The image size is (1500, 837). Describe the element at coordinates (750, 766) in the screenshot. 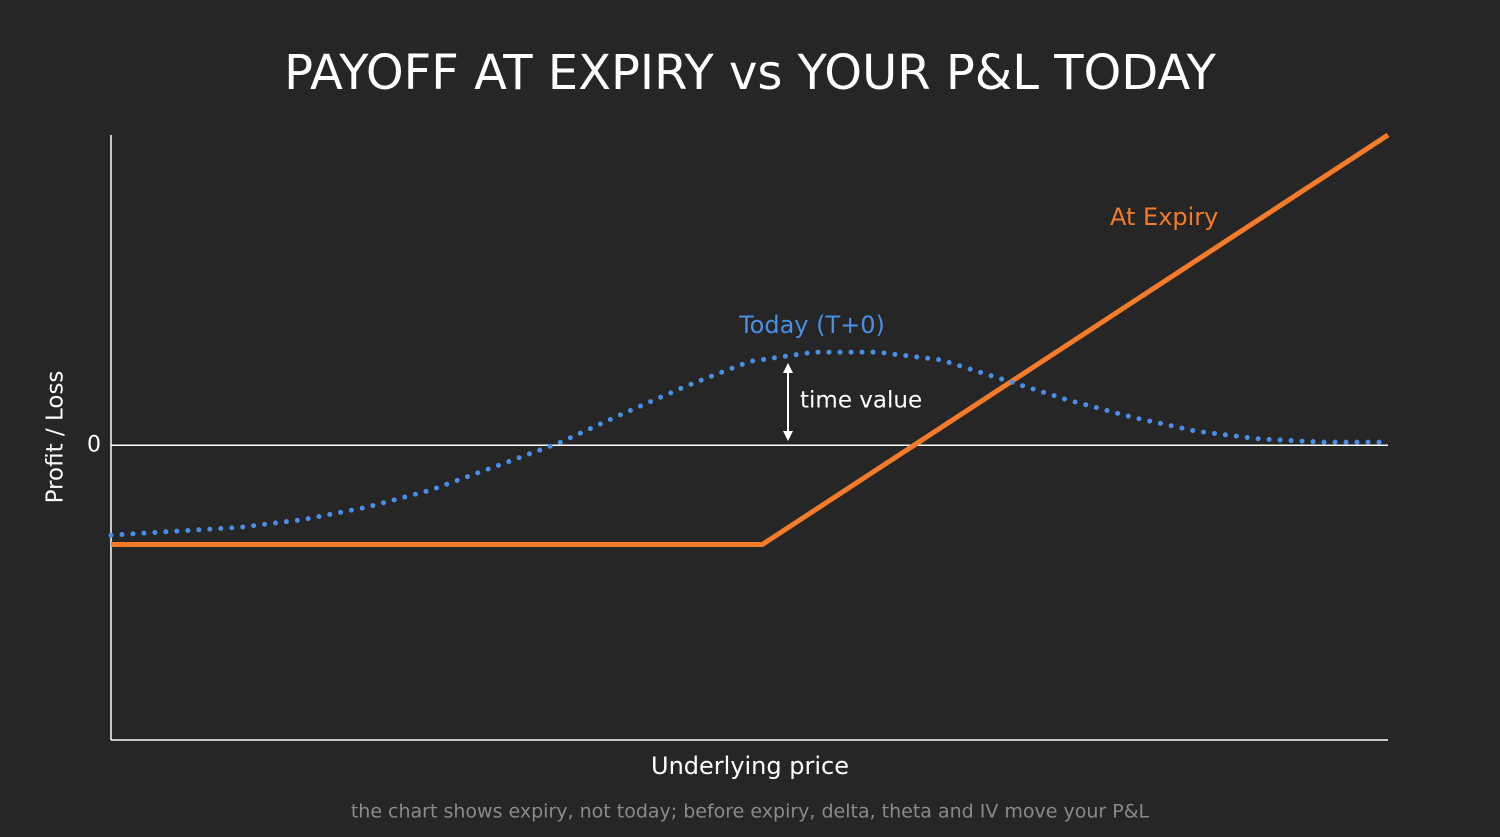

I see `x-axis-label: Underlying price` at that location.